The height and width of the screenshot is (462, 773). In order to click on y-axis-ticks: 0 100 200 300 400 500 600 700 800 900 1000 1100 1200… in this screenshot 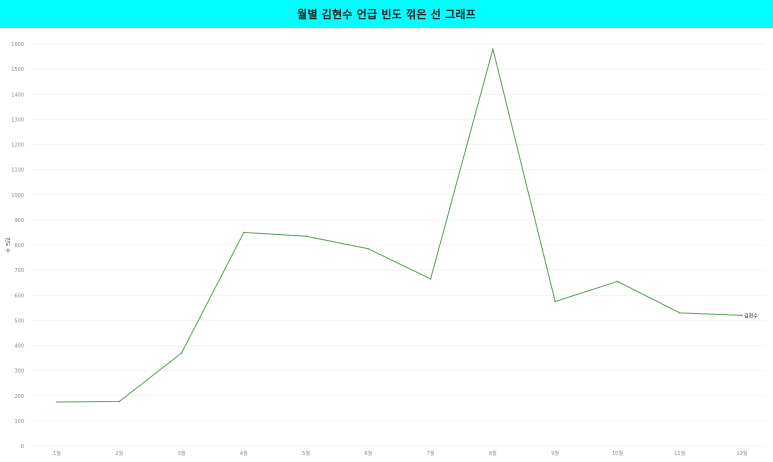, I will do `click(17, 246)`.